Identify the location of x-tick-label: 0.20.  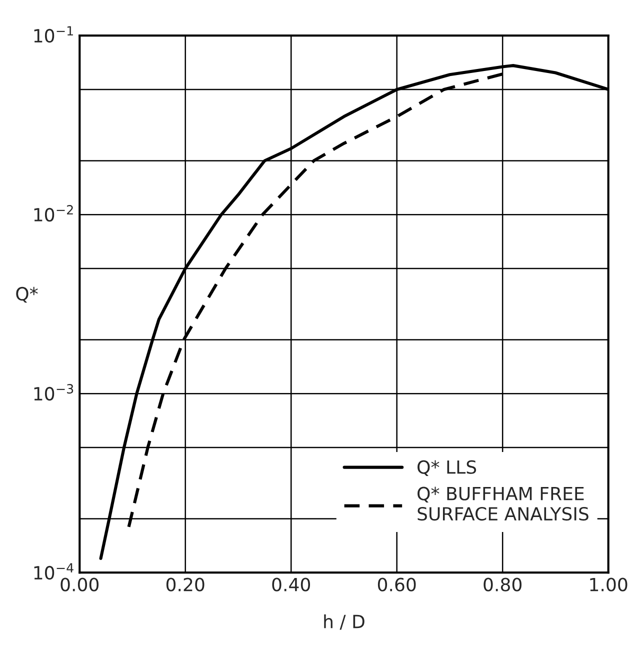
(185, 585).